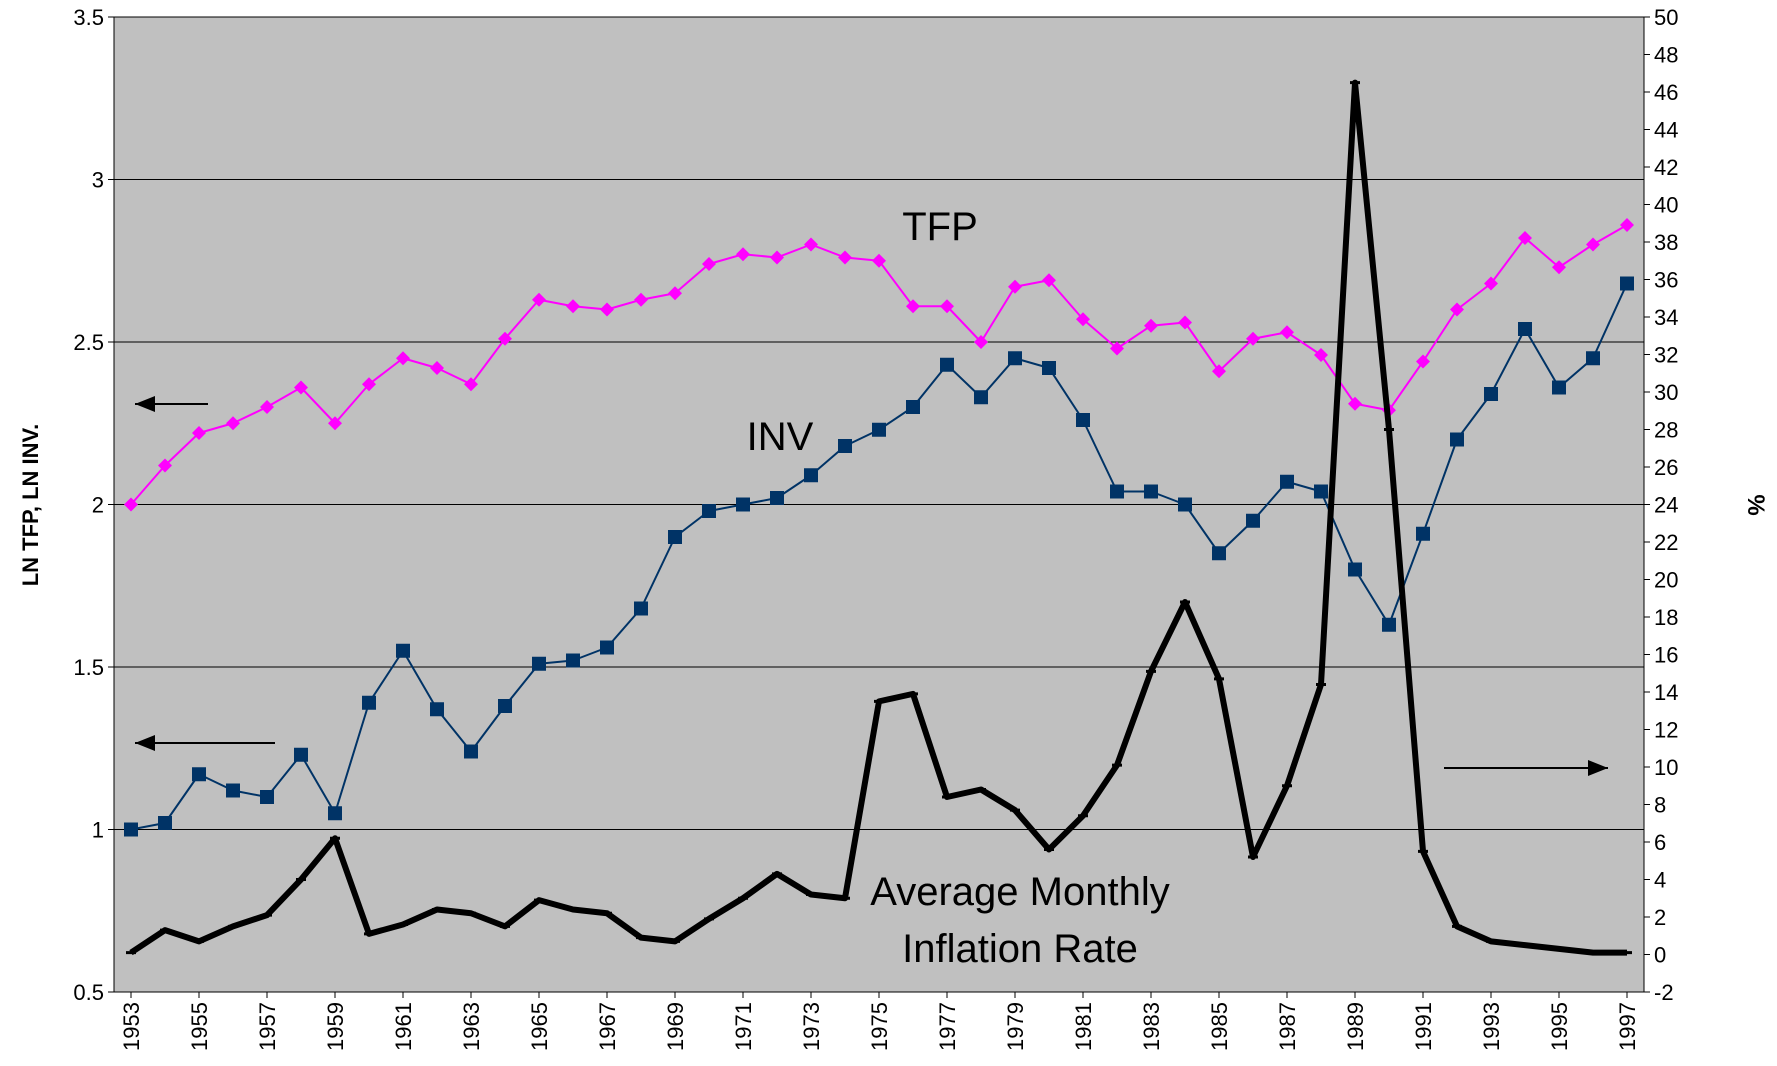 The width and height of the screenshot is (1777, 1066). Describe the element at coordinates (1151, 1026) in the screenshot. I see `x-tick-label: 1983` at that location.